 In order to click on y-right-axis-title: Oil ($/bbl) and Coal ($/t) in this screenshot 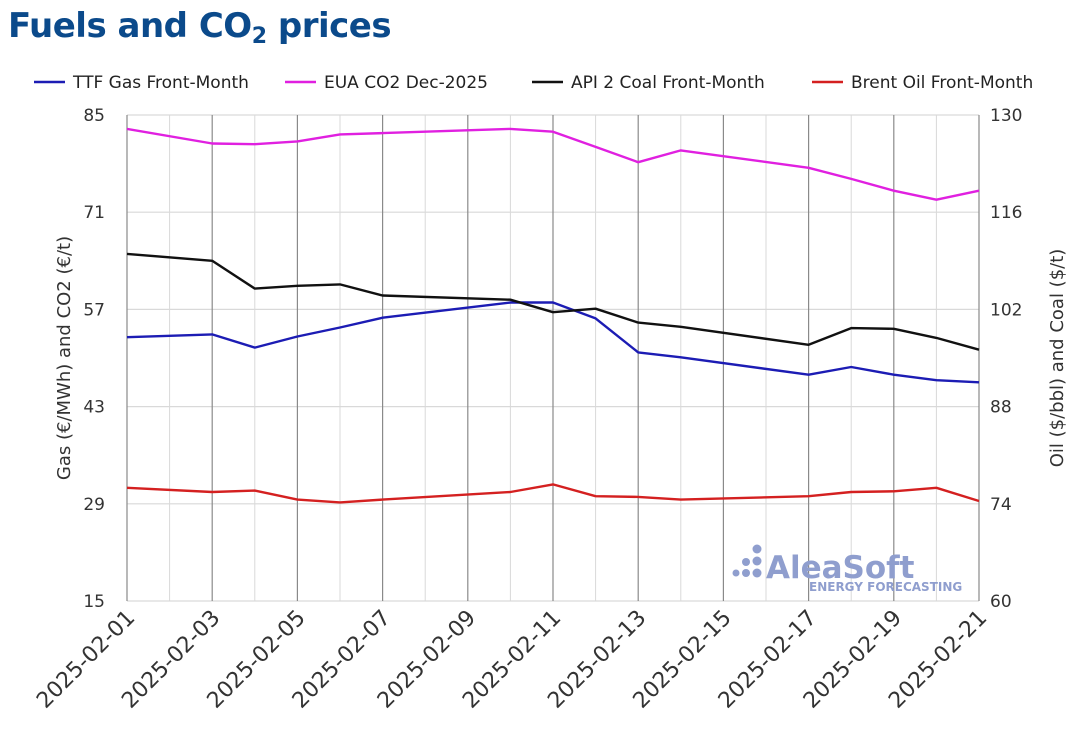, I will do `click(1057, 358)`.